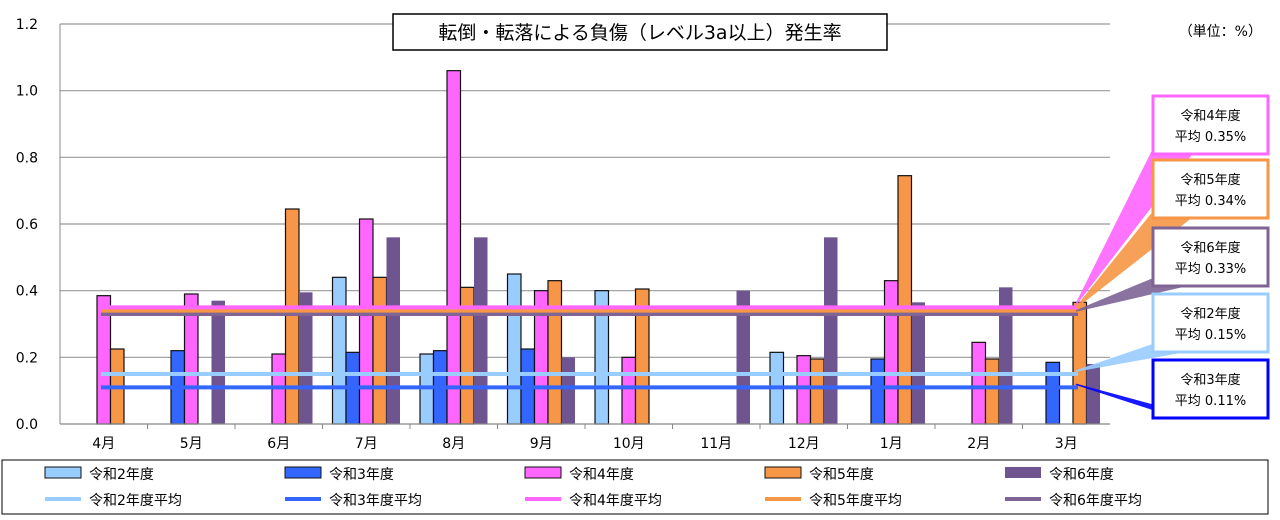 The height and width of the screenshot is (520, 1280). I want to click on chart-title: 転倒・転落による負傷（レベル3a以上）発生率, so click(639, 33).